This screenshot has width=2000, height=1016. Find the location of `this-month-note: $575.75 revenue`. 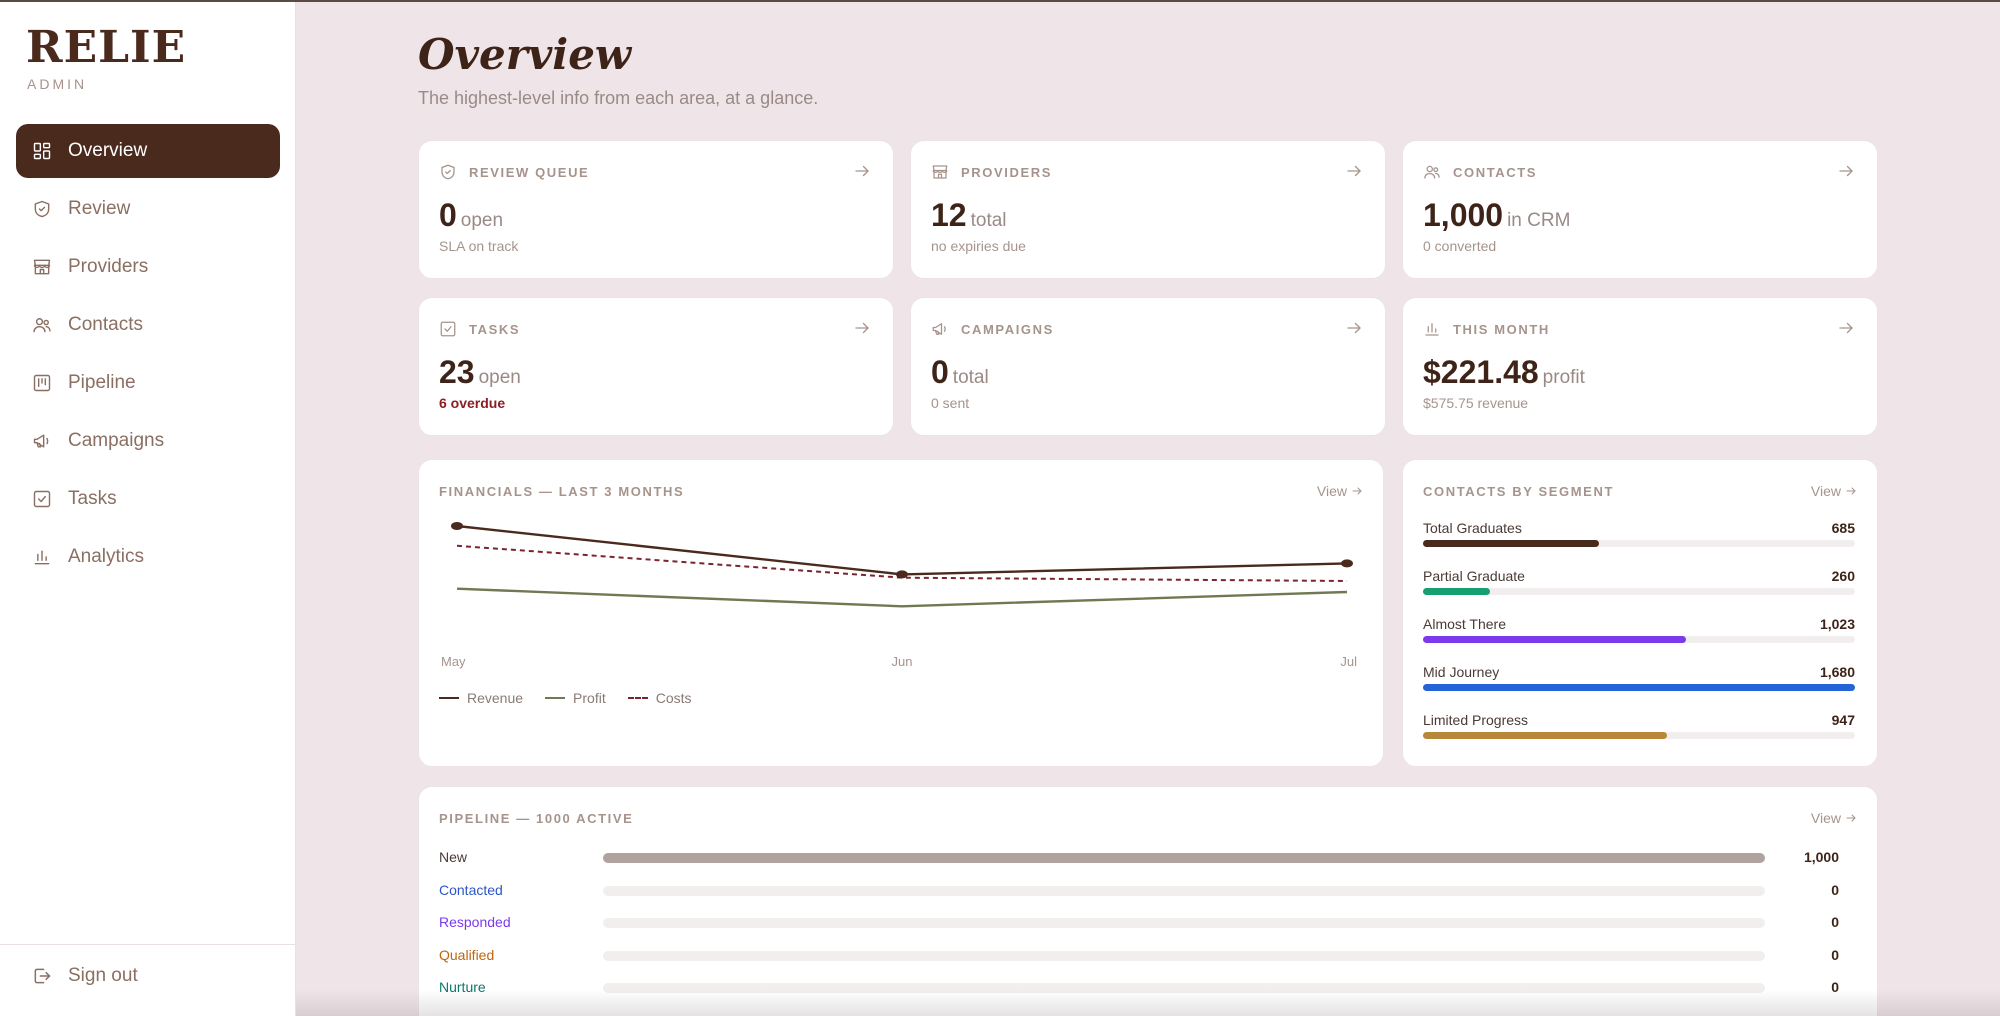

this-month-note: $575.75 revenue is located at coordinates (1476, 403).